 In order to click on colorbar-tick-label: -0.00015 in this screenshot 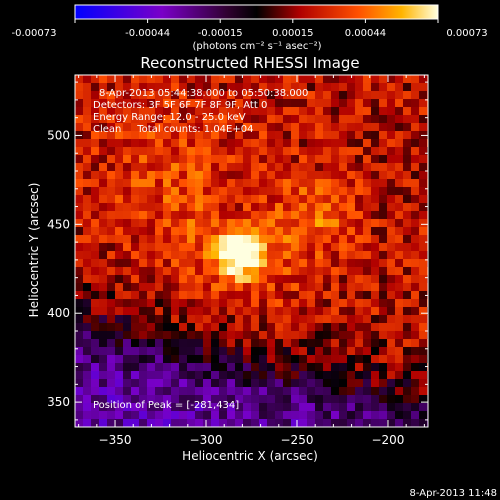, I will do `click(220, 33)`.